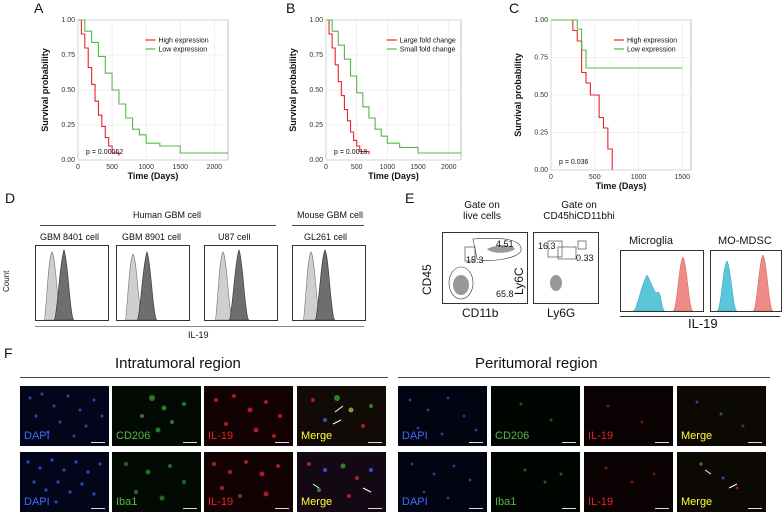 Image resolution: width=784 pixels, height=523 pixels. What do you see at coordinates (697, 436) in the screenshot?
I see `peri-r1-merge-label: Merge` at bounding box center [697, 436].